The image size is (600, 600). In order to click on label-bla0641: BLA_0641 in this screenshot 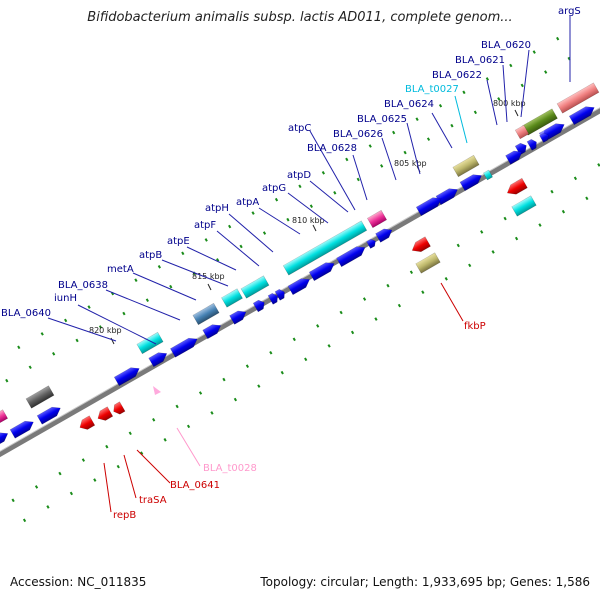, I will do `click(195, 485)`.